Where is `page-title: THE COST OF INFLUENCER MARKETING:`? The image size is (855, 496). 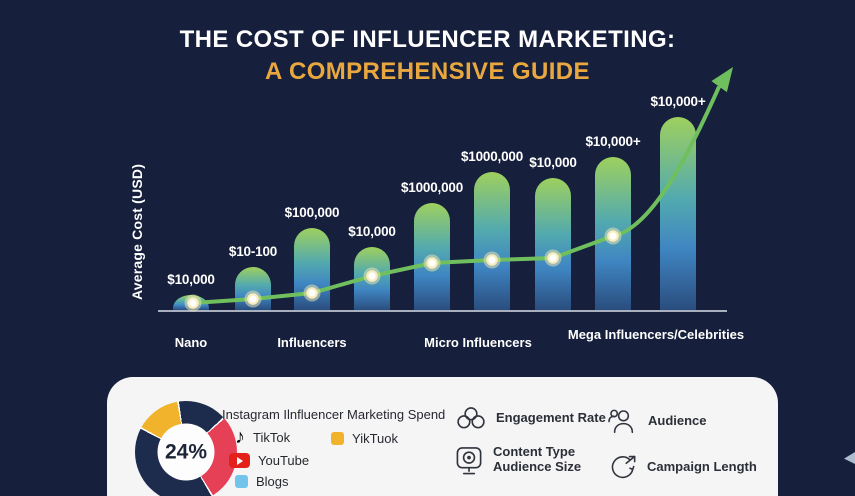
page-title: THE COST OF INFLUENCER MARKETING: is located at coordinates (427, 39).